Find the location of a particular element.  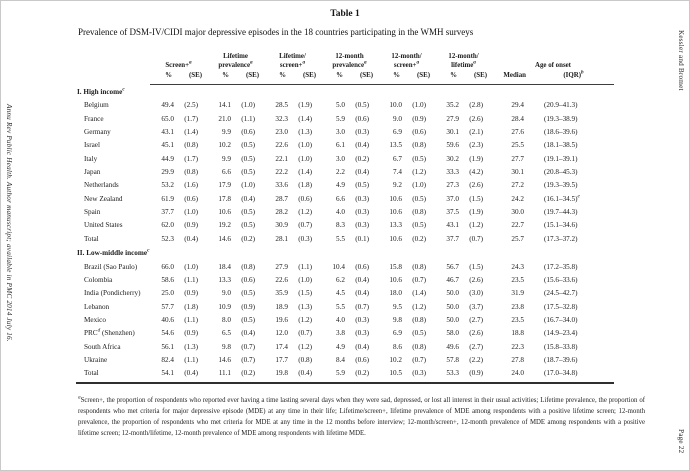

value-cell: (20.9–41.3) is located at coordinates (561, 105).